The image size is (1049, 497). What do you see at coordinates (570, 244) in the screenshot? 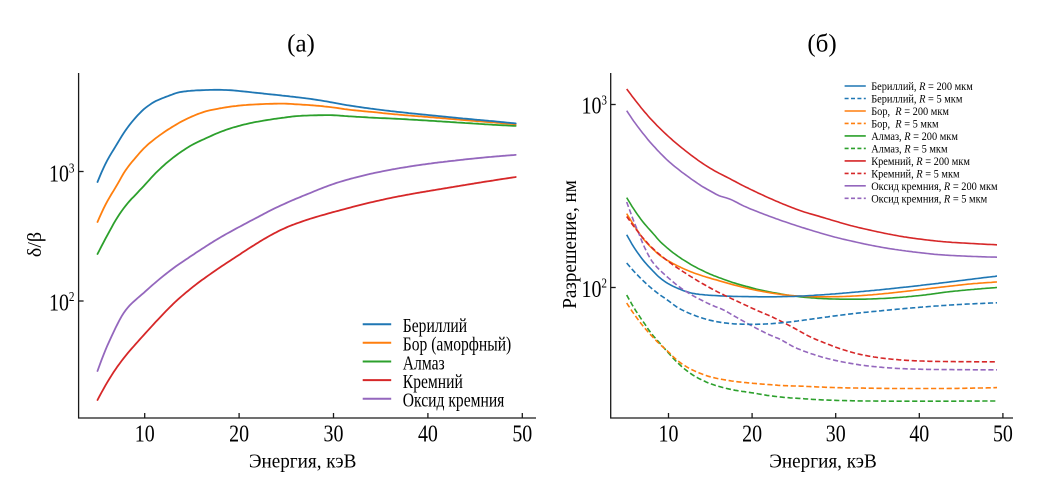
I see `svg-text: Разрешение, нм` at bounding box center [570, 244].